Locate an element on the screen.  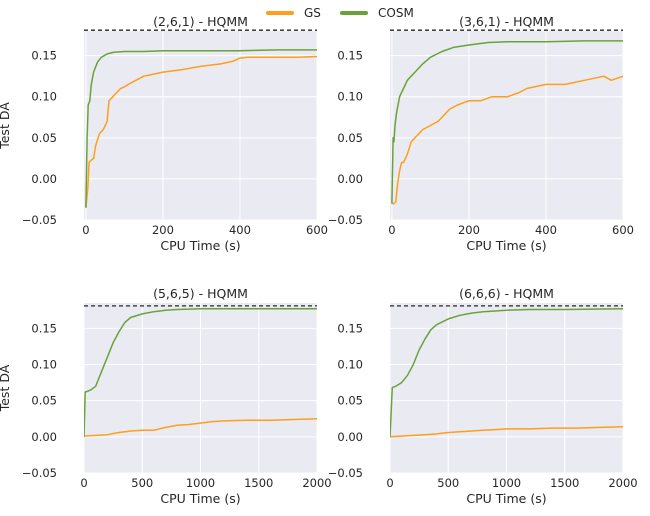
legend-swatch-gs is located at coordinates (280, 13).